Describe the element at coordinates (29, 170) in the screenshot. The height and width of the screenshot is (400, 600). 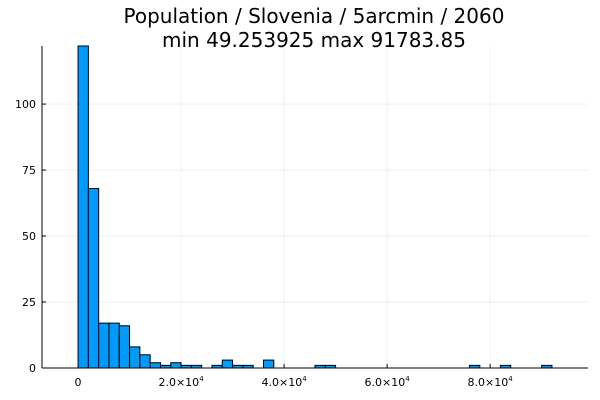
I see `y-tick-label: 75` at that location.